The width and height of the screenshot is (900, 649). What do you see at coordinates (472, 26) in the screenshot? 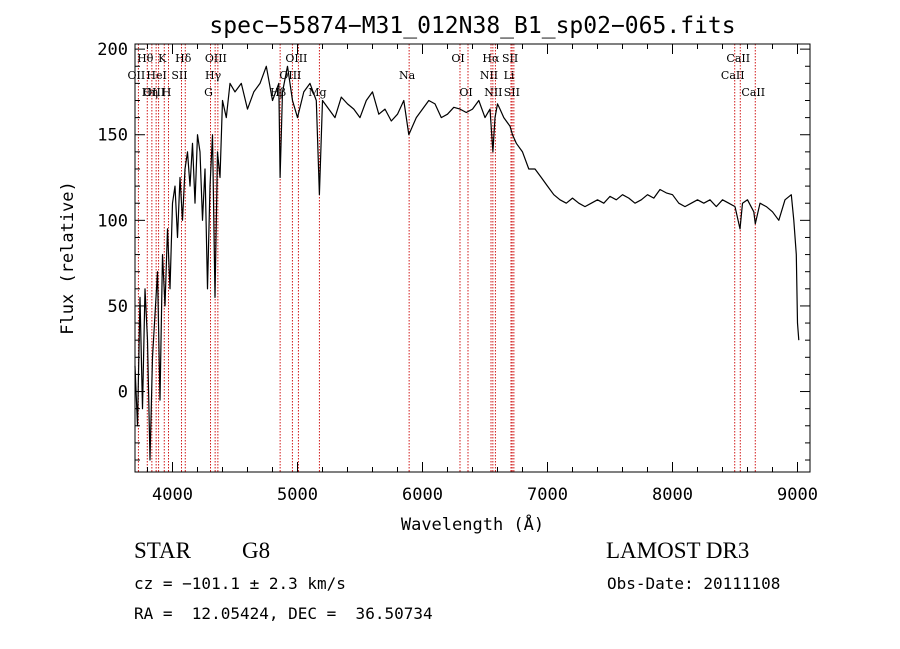
I see `chart-title: spec−55874−M31_012N38_B1_sp02−065.fits` at bounding box center [472, 26].